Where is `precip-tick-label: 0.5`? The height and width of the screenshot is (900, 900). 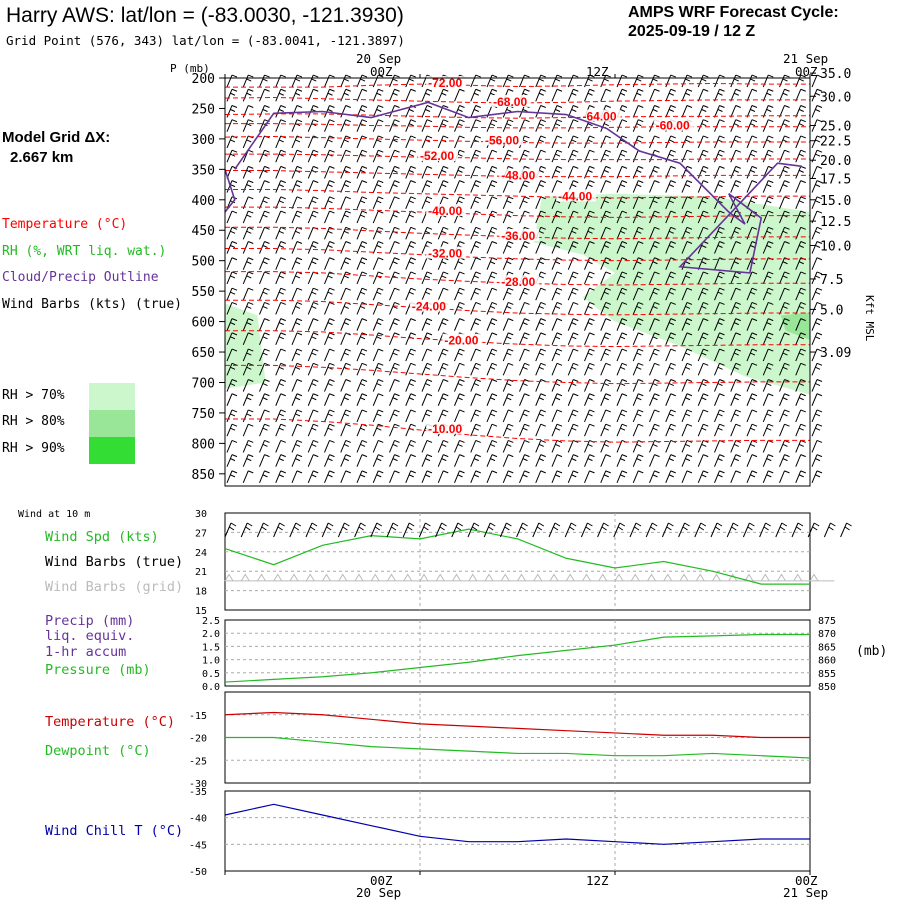
precip-tick-label: 0.5 is located at coordinates (211, 674).